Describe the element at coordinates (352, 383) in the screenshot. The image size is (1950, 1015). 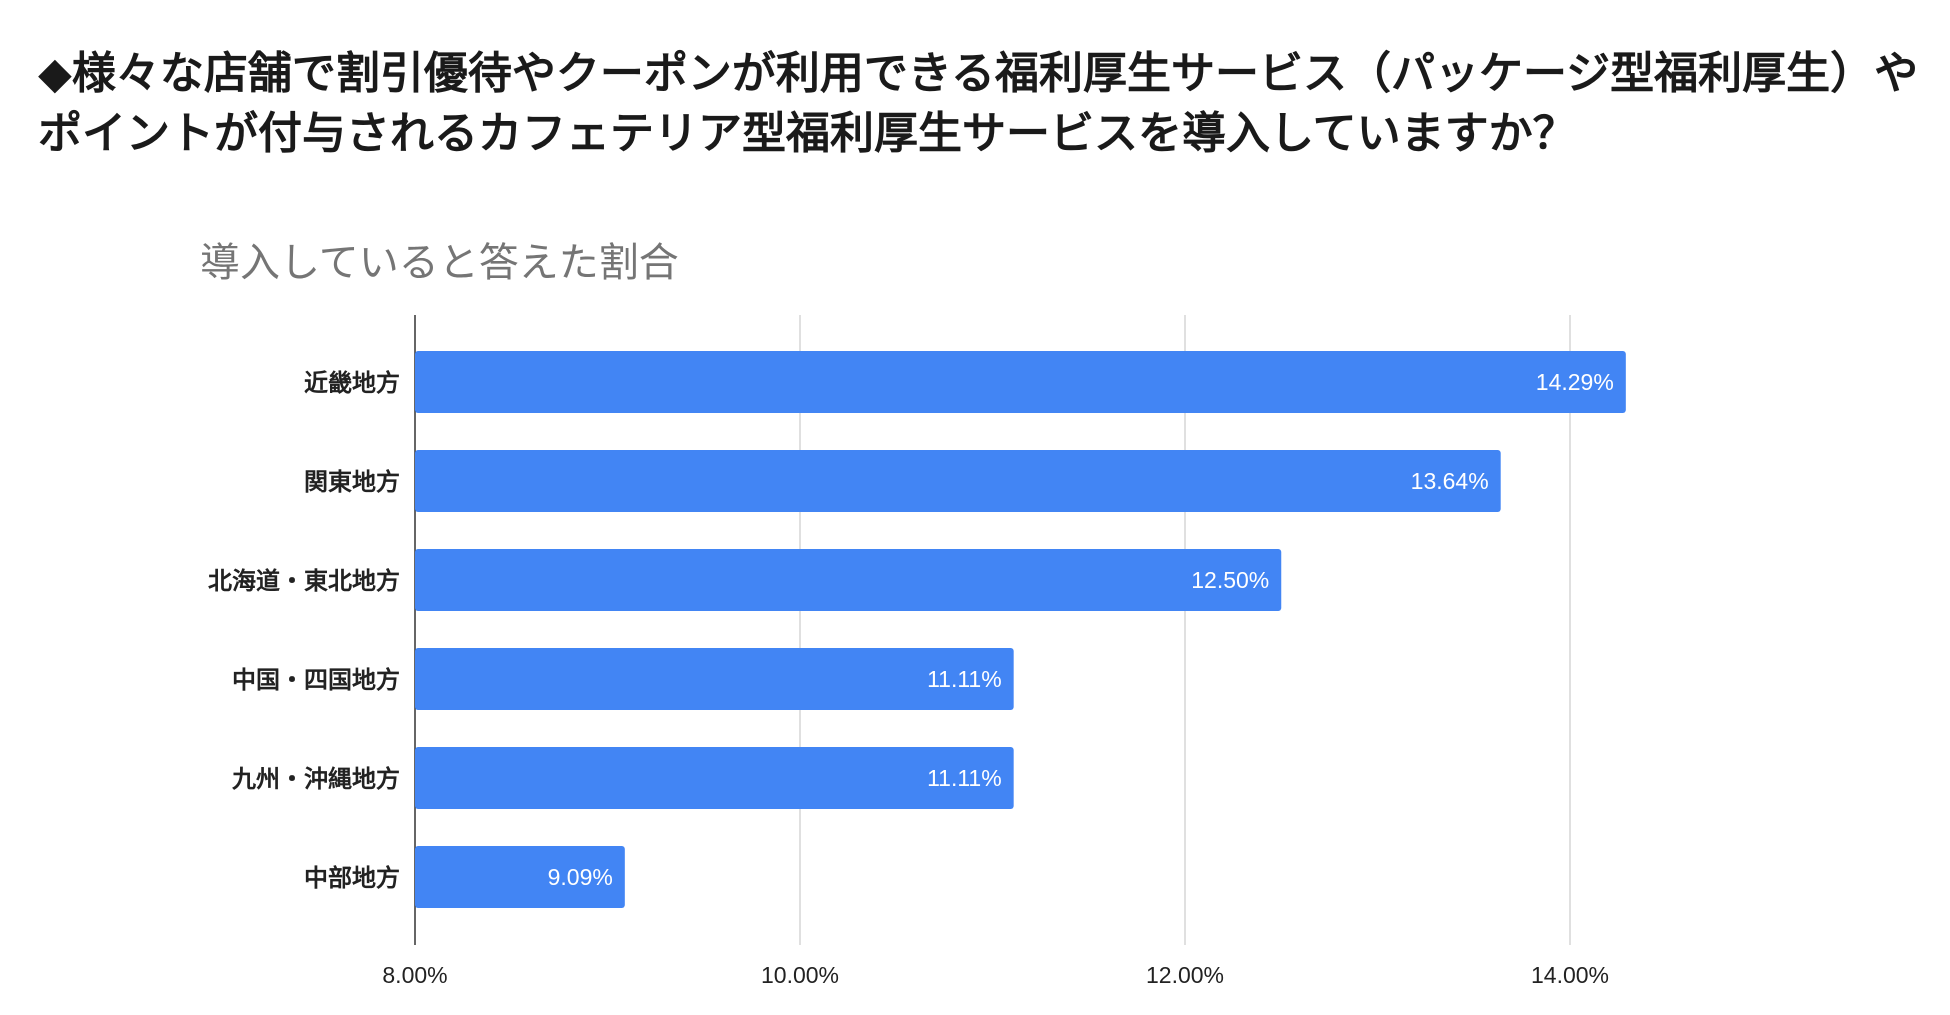
I see `category-label: 近畿地方` at that location.